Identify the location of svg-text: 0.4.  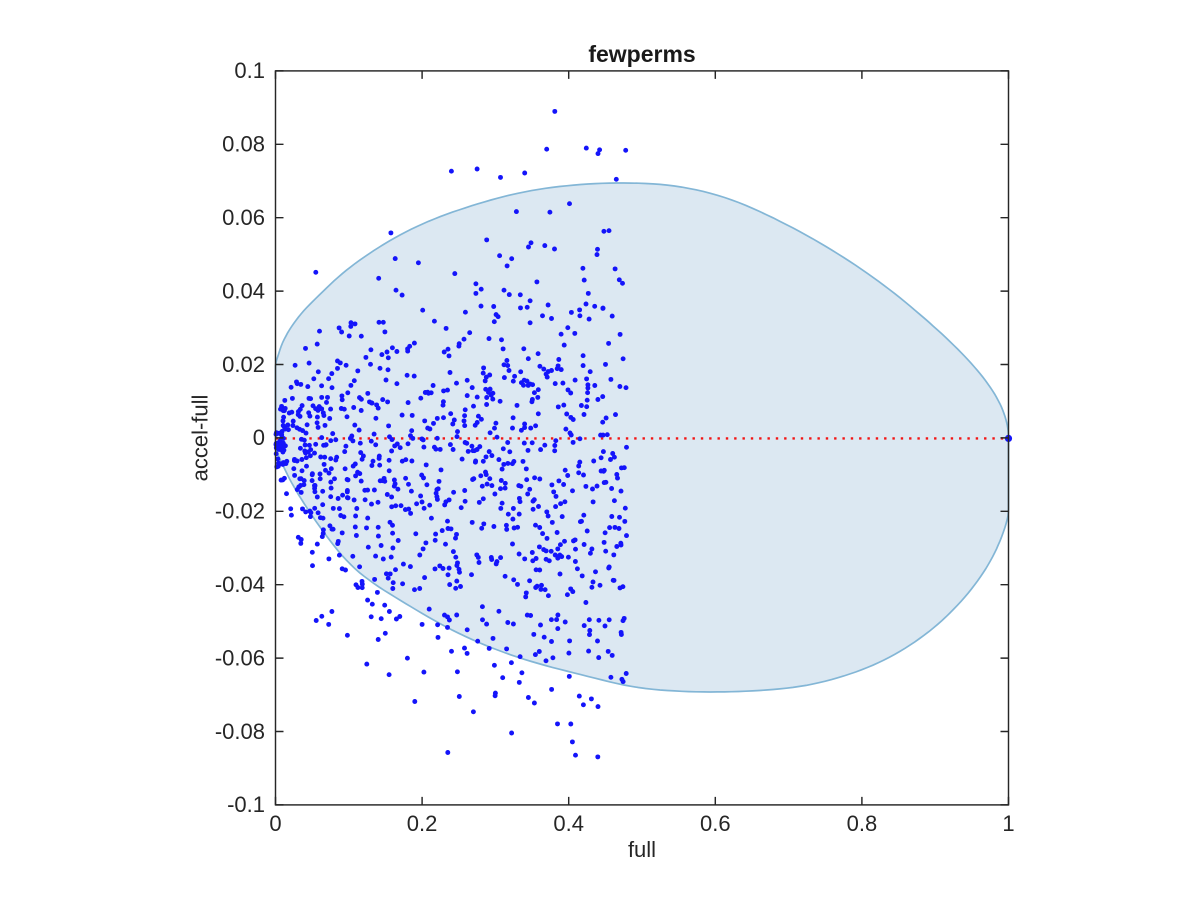
(568, 823).